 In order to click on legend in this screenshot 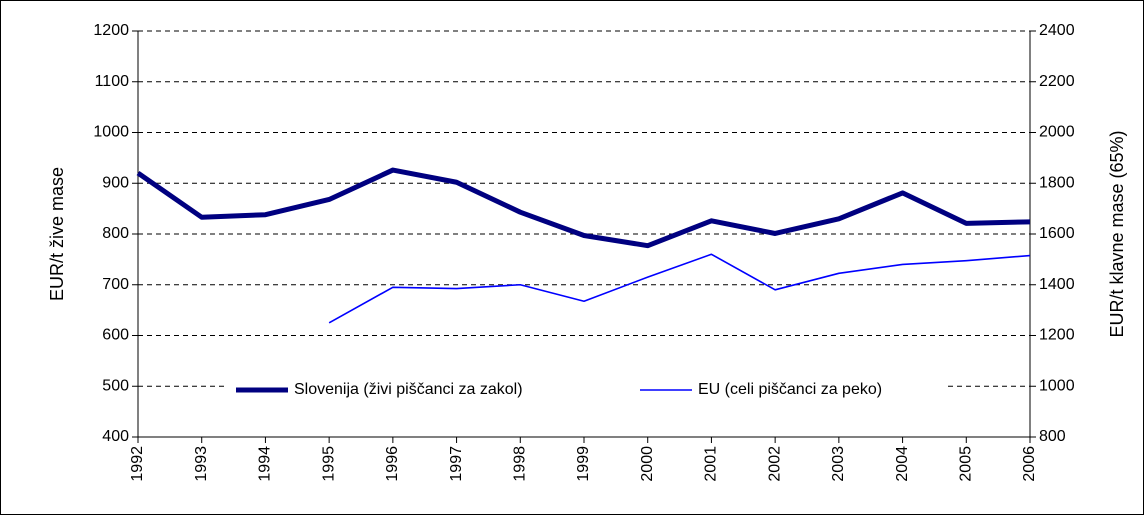, I will do `click(588, 390)`.